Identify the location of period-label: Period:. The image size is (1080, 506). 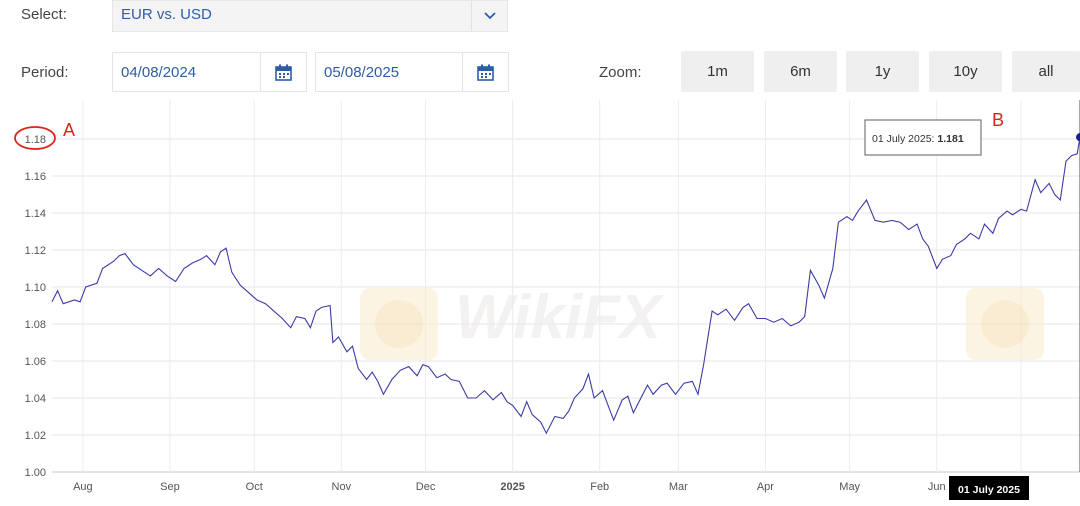
(45, 72).